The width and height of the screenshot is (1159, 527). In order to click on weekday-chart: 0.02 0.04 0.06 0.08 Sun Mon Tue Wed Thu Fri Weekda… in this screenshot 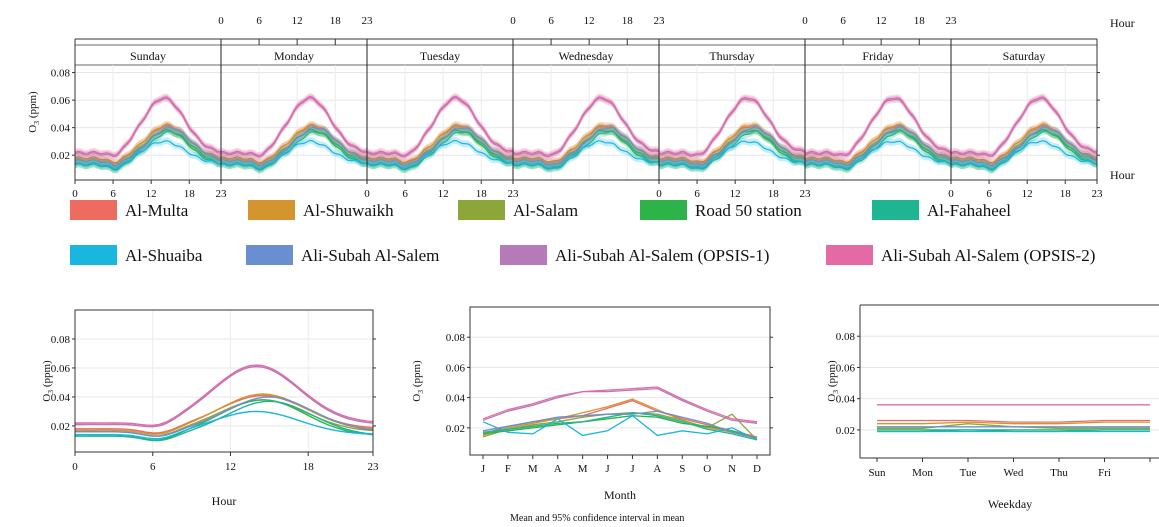, I will do `click(992, 407)`.